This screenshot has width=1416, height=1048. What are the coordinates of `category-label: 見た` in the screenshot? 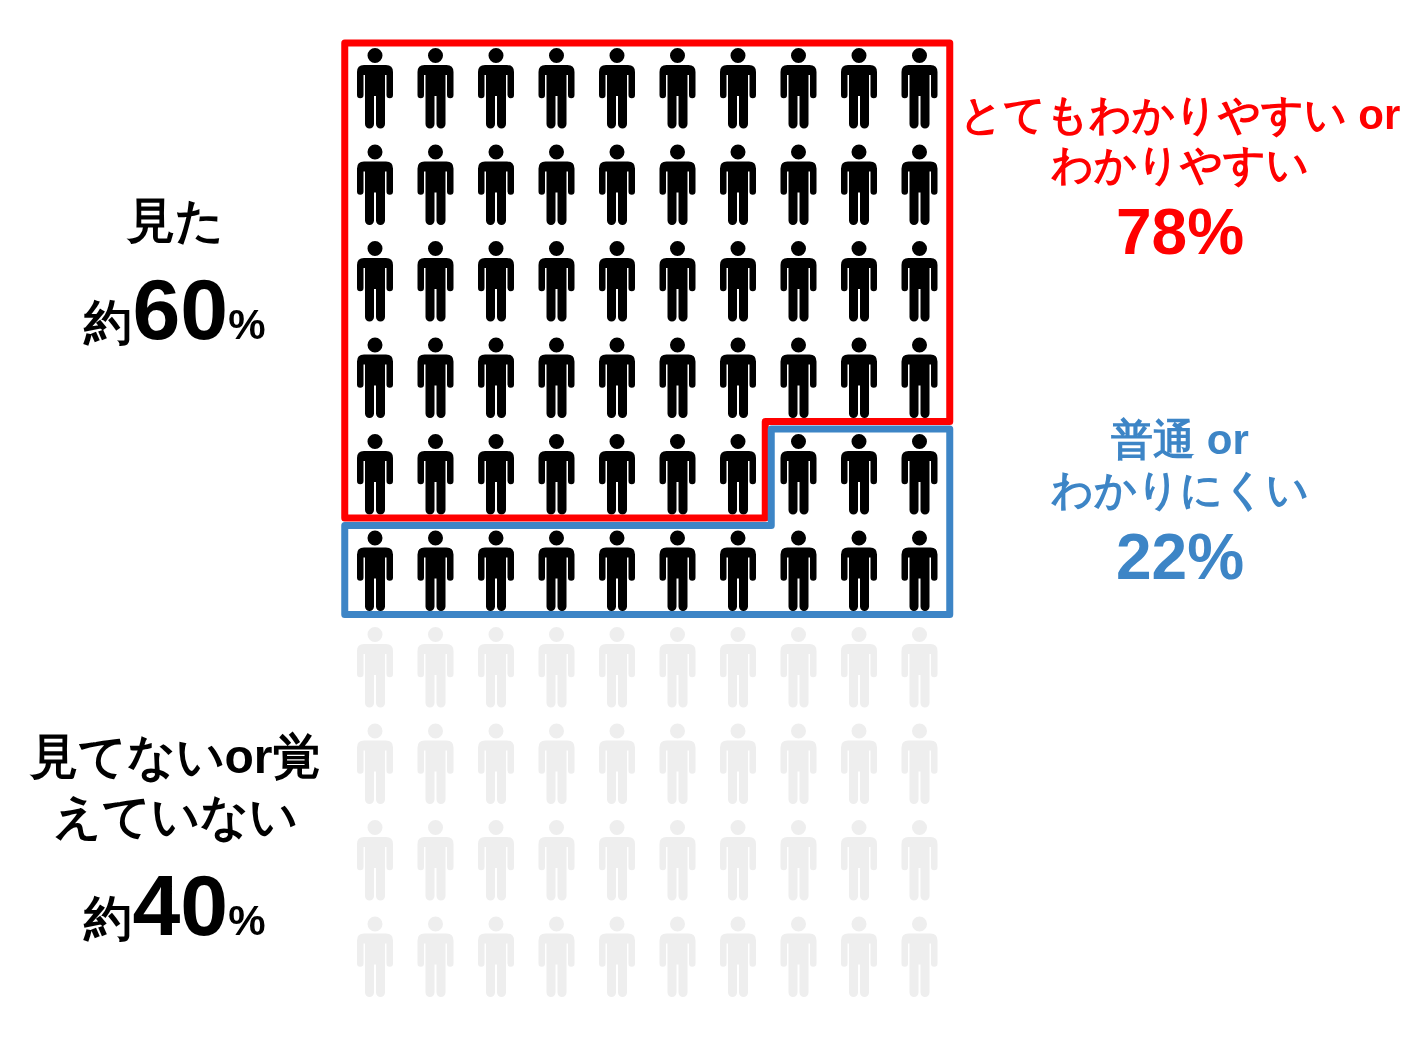 It's located at (175, 220).